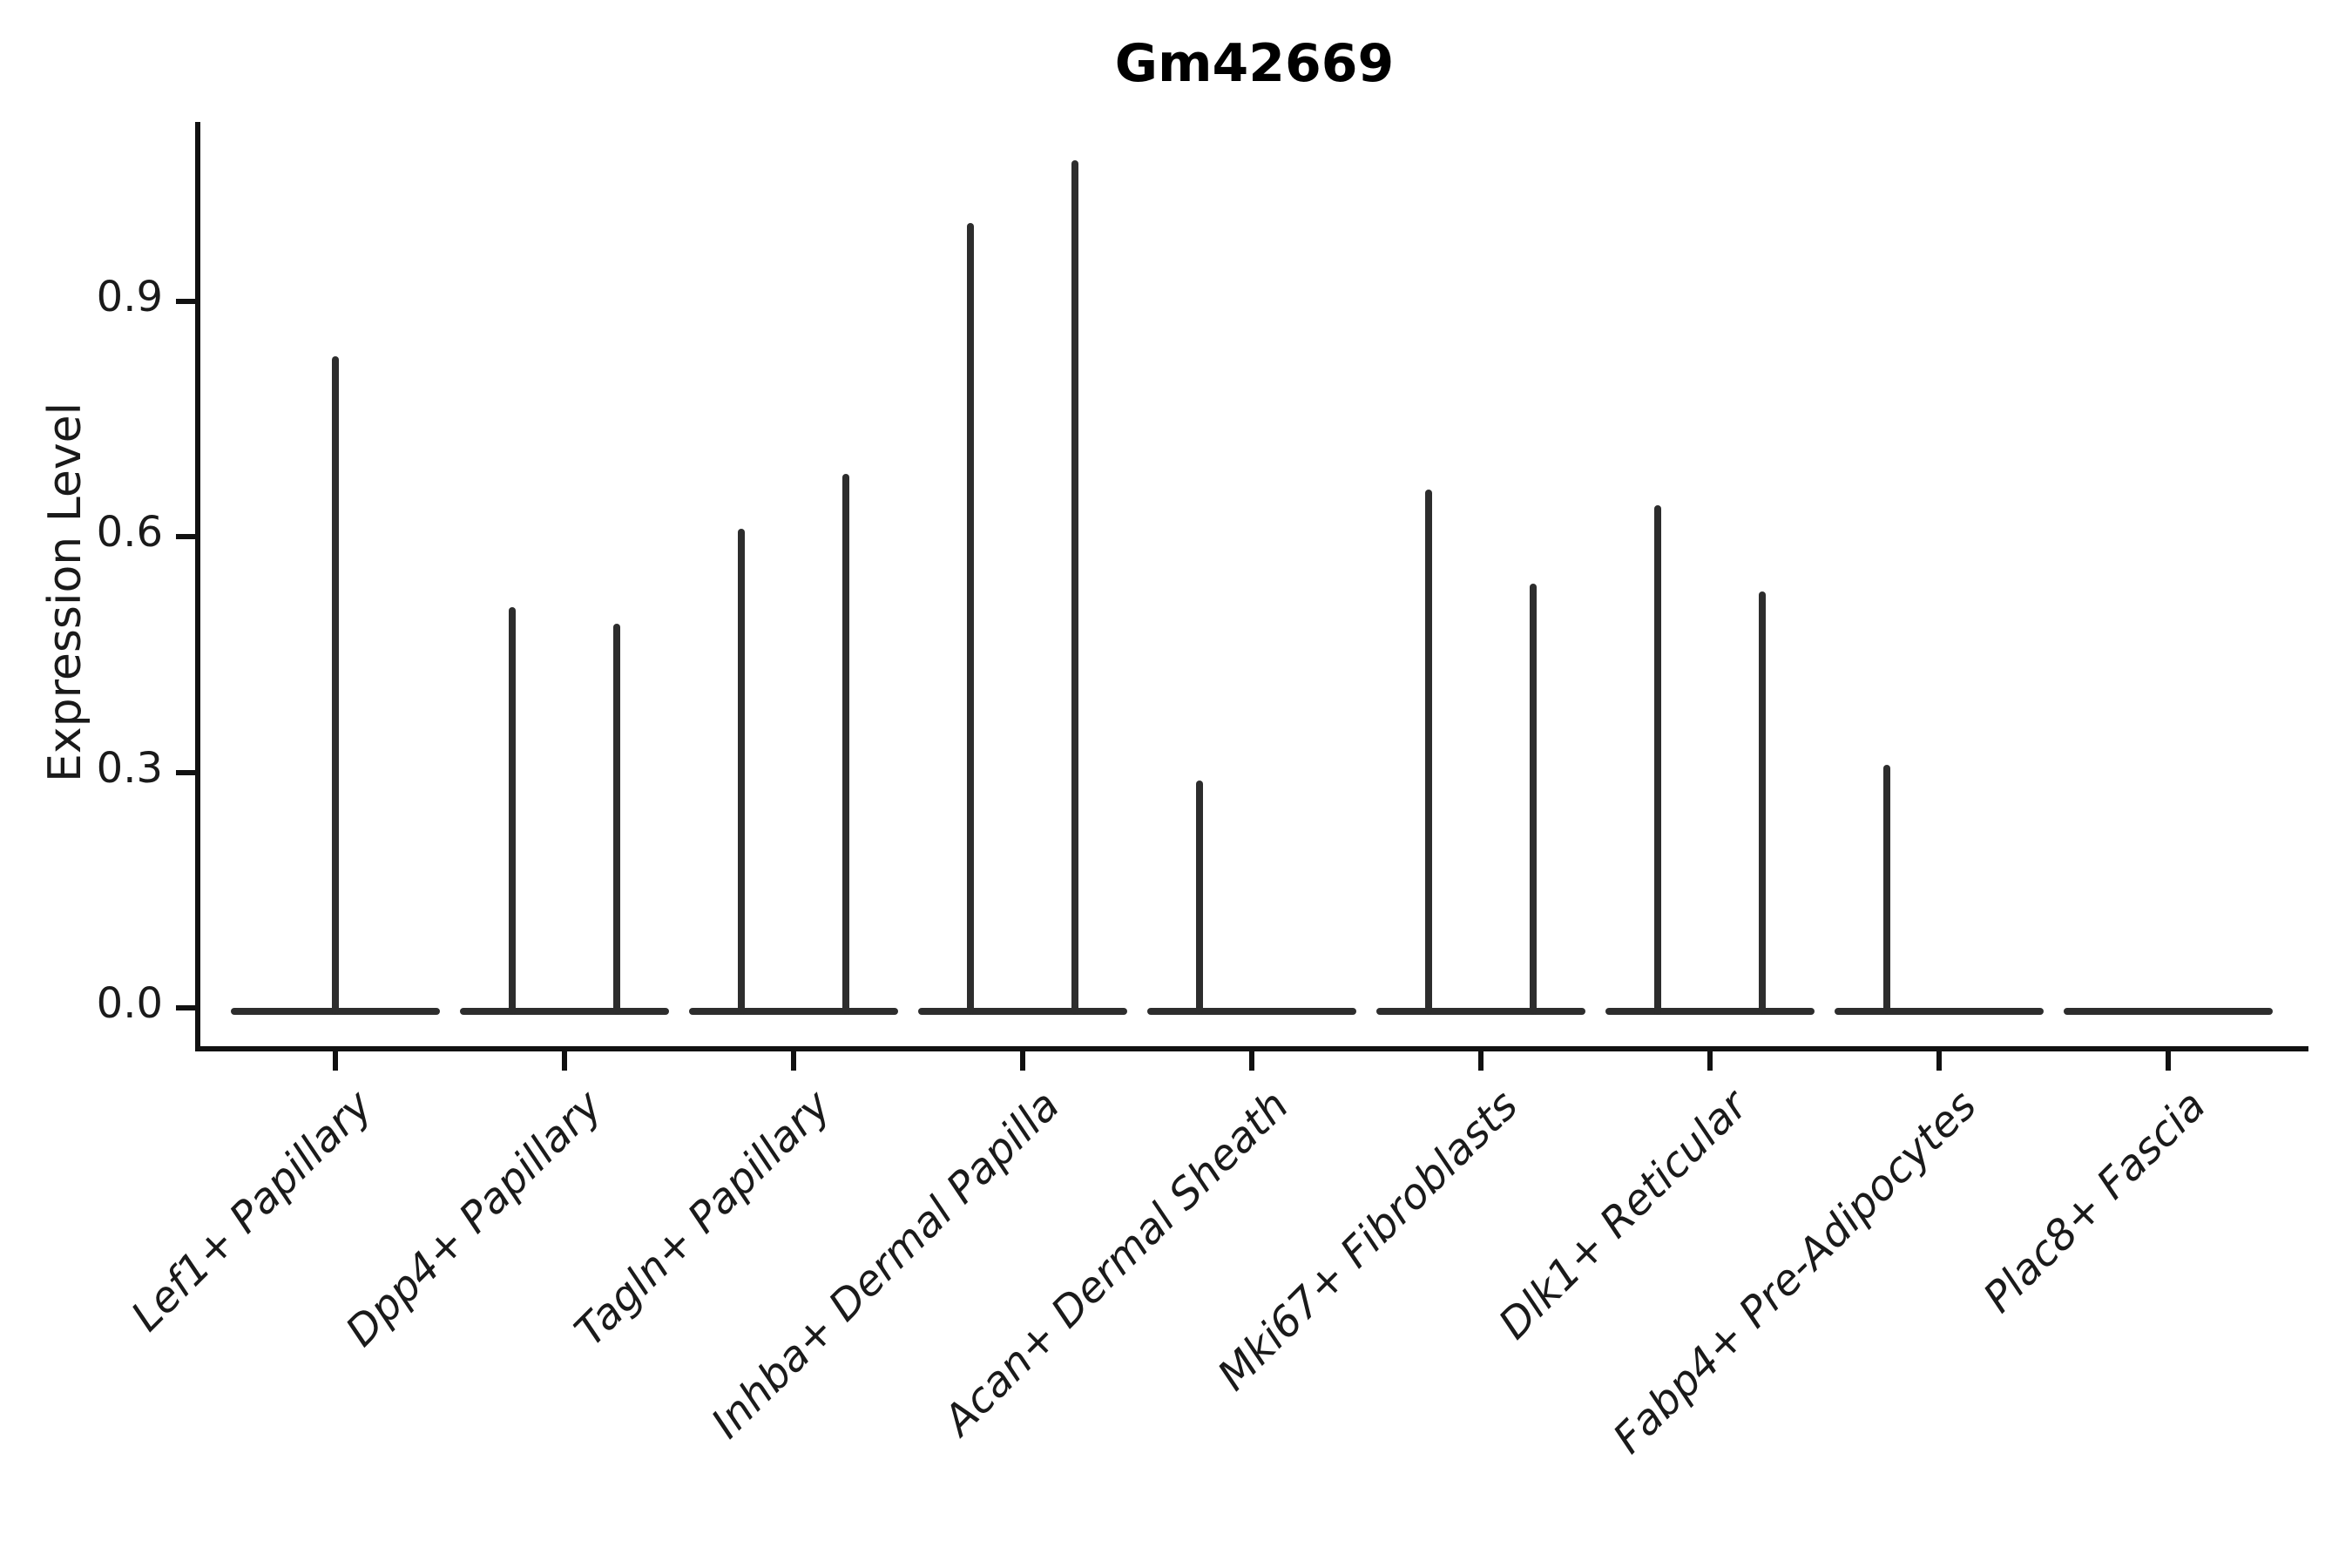 The height and width of the screenshot is (1568, 2352). I want to click on x-tick-label-text: Plac8+ Fascia, so click(2094, 1201).